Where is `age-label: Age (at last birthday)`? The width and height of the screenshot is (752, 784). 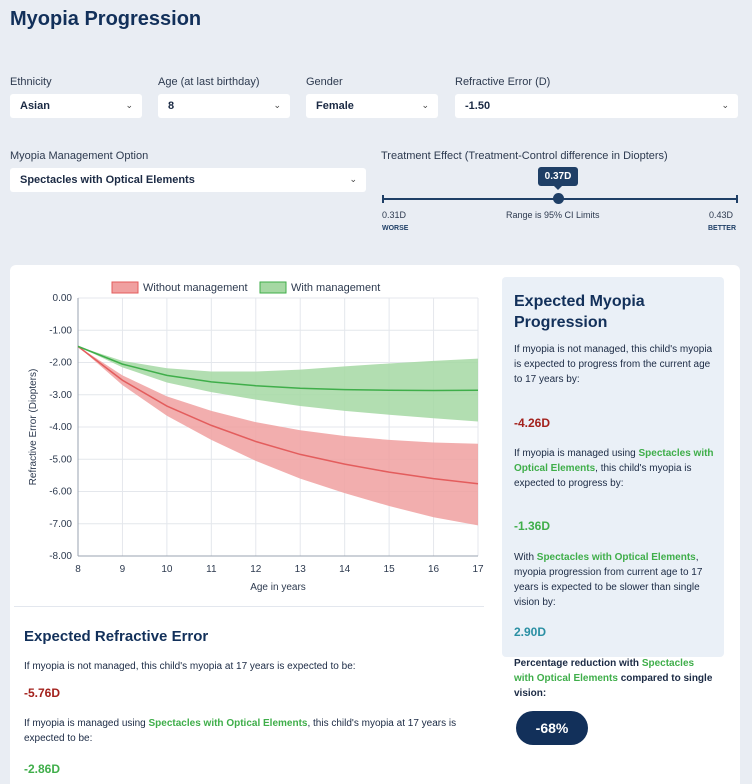
age-label: Age (at last birthday) is located at coordinates (209, 82).